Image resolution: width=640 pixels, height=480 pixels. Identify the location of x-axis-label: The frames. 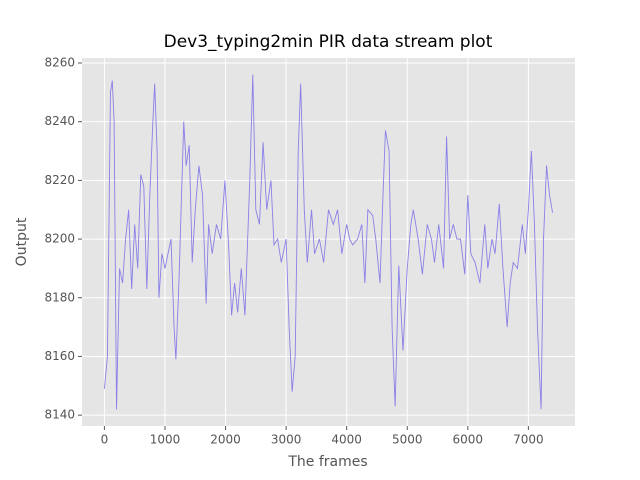
(327, 462).